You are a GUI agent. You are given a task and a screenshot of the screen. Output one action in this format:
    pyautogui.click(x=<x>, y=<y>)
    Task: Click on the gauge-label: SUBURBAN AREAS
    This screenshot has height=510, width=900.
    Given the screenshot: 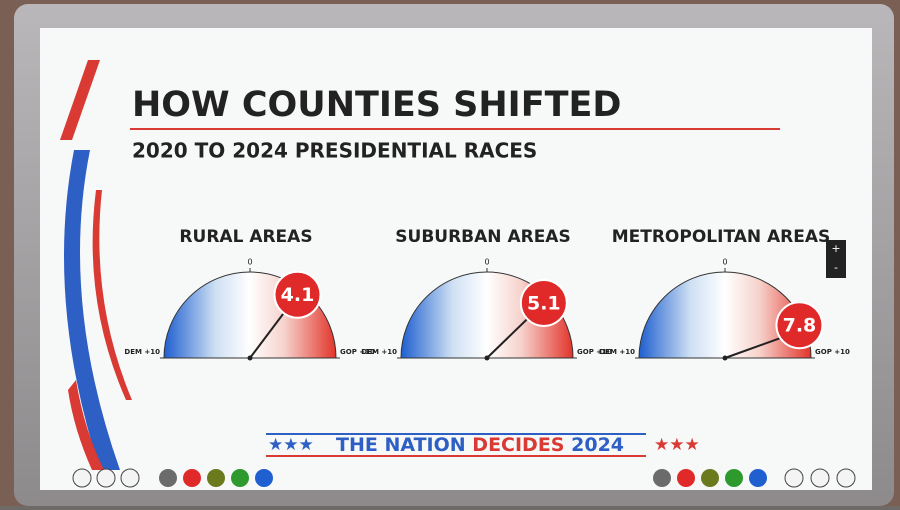 What is the action you would take?
    pyautogui.click(x=482, y=237)
    